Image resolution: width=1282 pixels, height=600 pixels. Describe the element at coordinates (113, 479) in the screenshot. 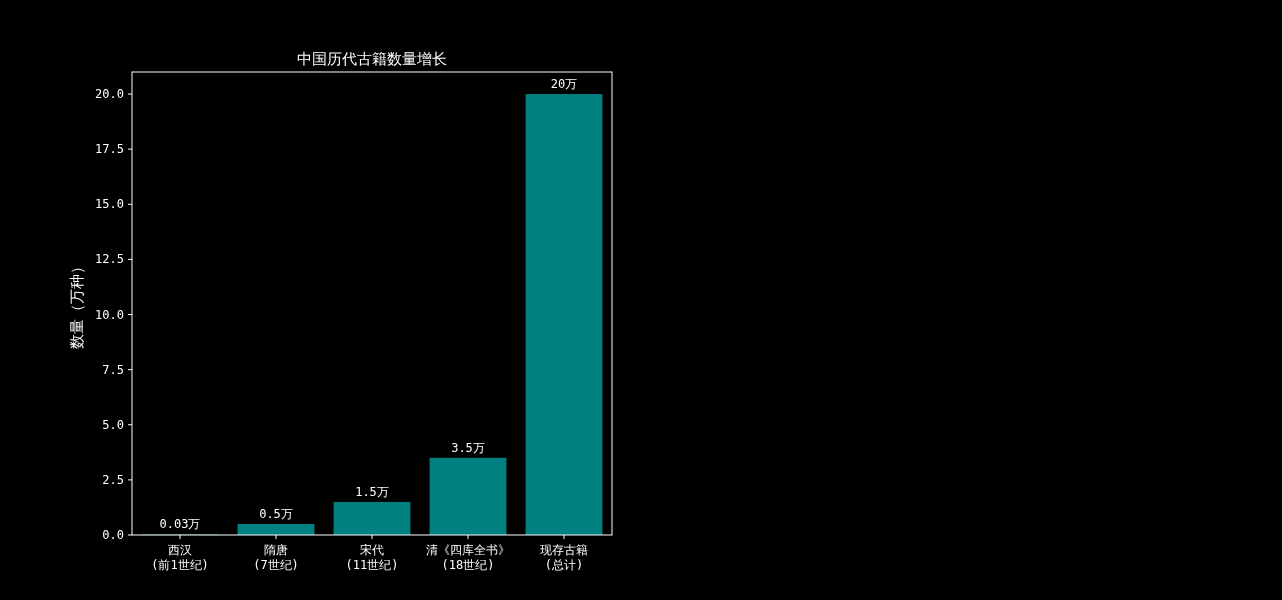

I see `y-tick-label: 2.5` at that location.